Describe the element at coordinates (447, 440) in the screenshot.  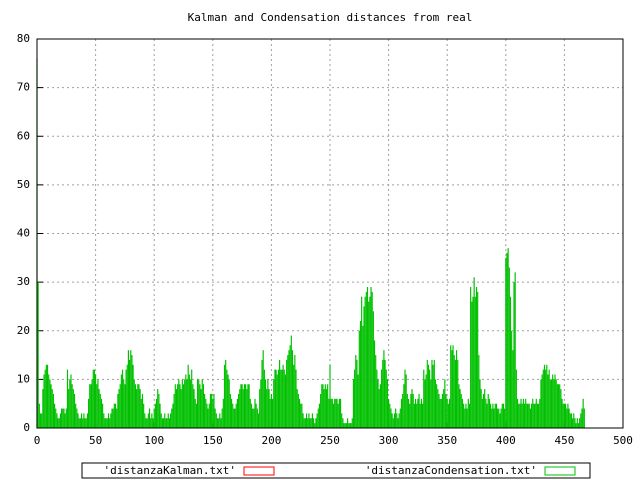
I see `x-tick-label: 350` at that location.